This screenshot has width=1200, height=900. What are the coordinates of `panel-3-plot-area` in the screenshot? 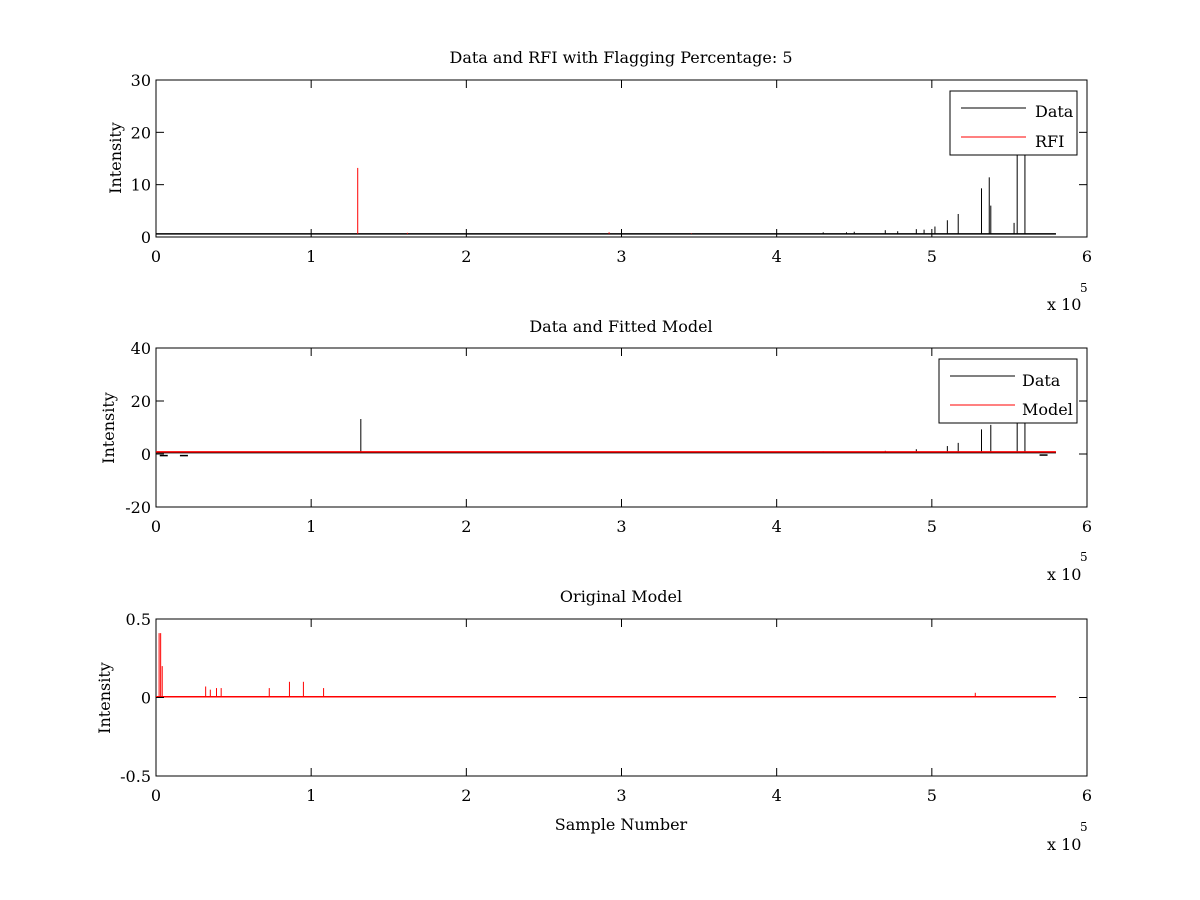 It's located at (606, 665).